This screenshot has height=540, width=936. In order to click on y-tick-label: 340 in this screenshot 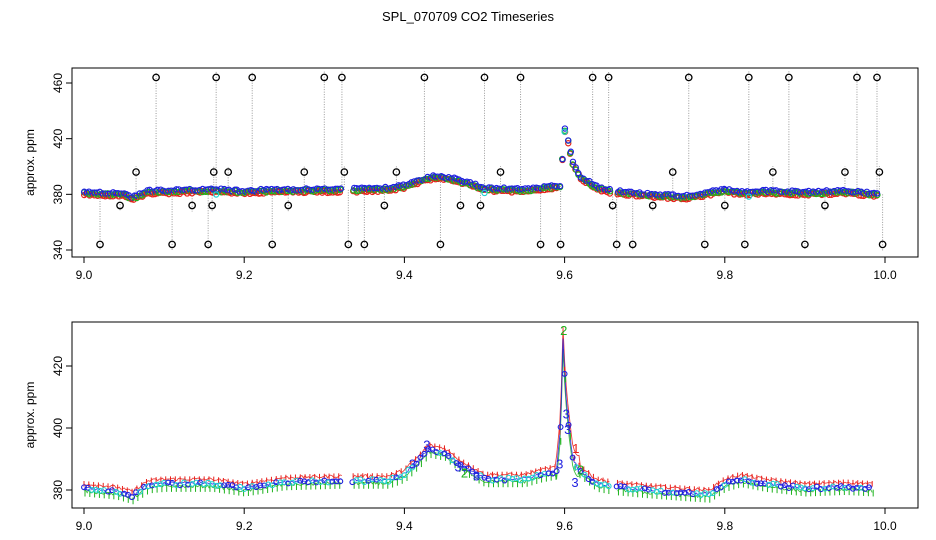, I will do `click(58, 250)`.